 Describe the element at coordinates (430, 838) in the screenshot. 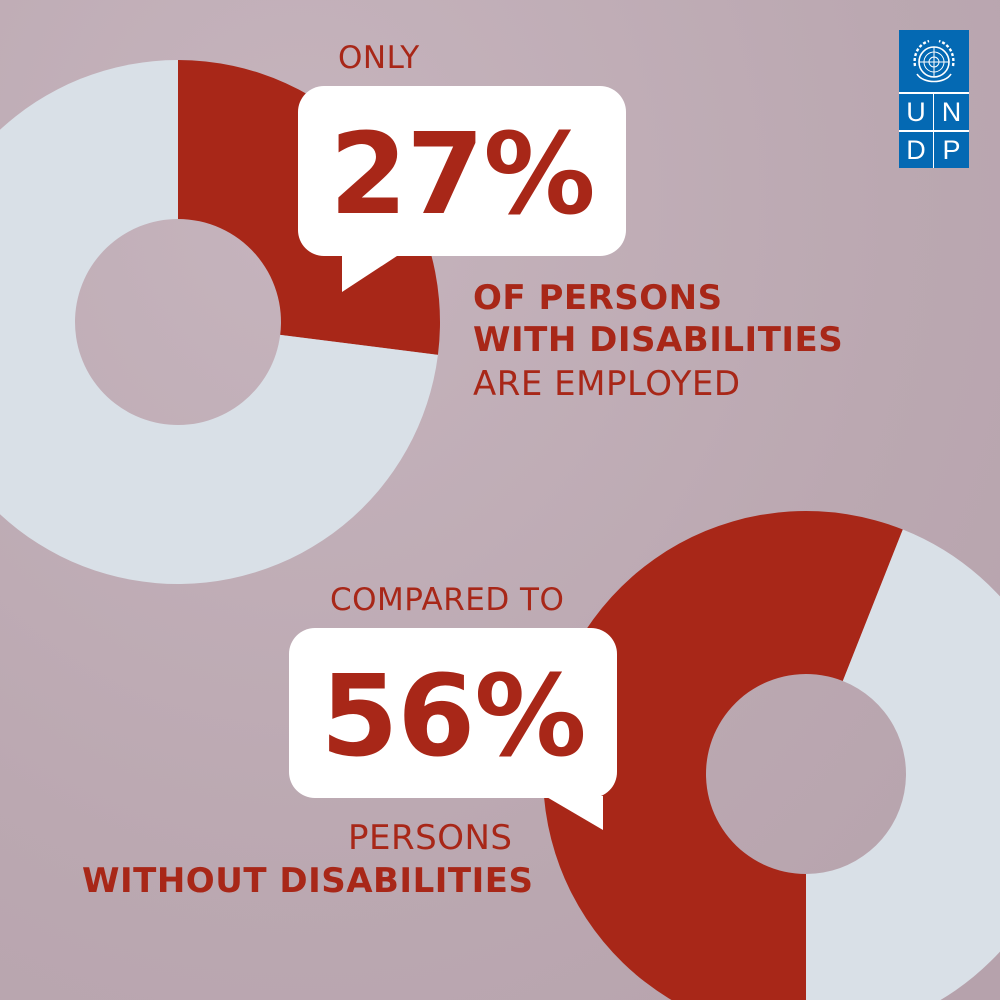

I see `stat2-line1: PERSONS` at that location.